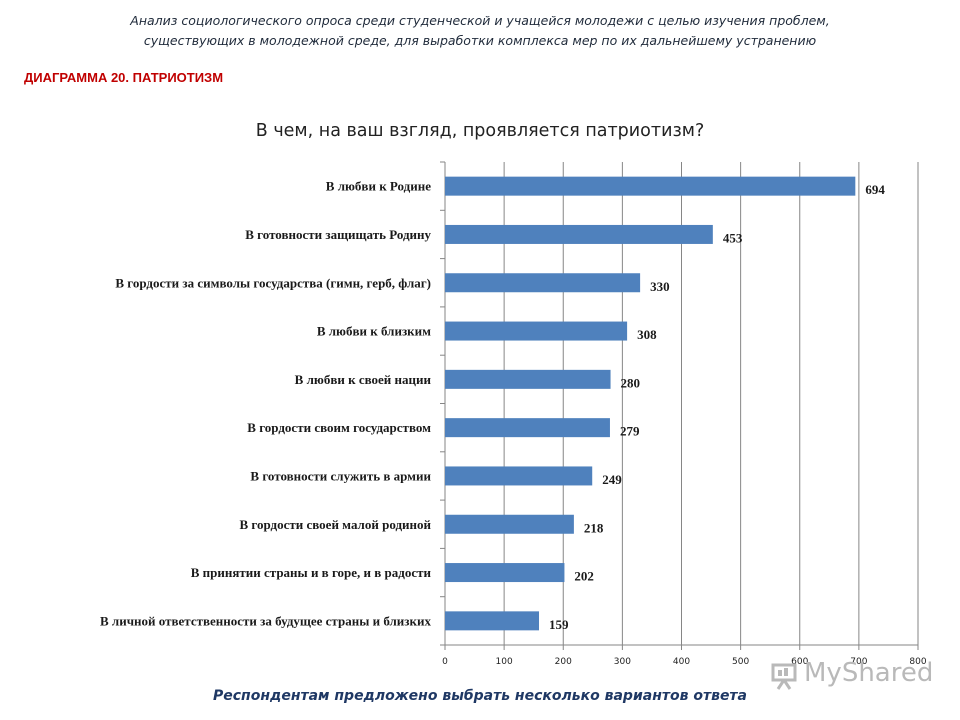  I want to click on x-tick-label: 200, so click(563, 662).